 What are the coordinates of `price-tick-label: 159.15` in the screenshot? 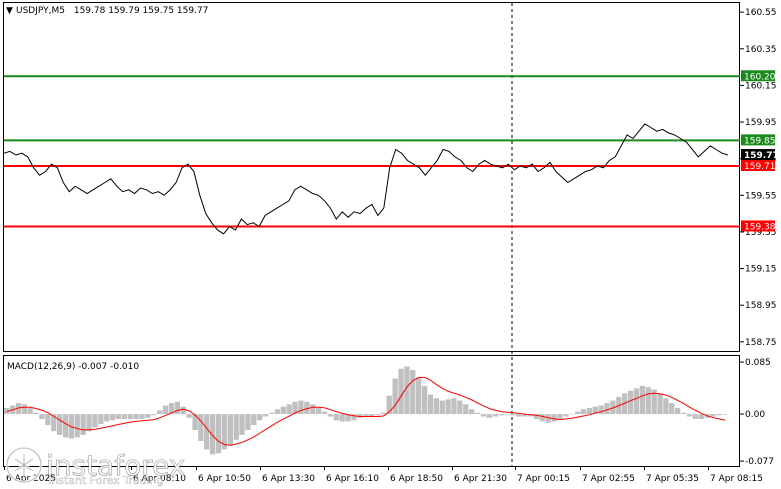 It's located at (761, 270).